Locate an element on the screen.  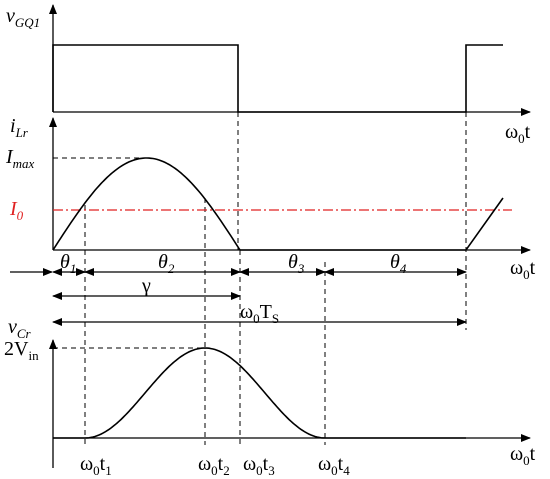
theta-label: θ2 is located at coordinates (166, 263).